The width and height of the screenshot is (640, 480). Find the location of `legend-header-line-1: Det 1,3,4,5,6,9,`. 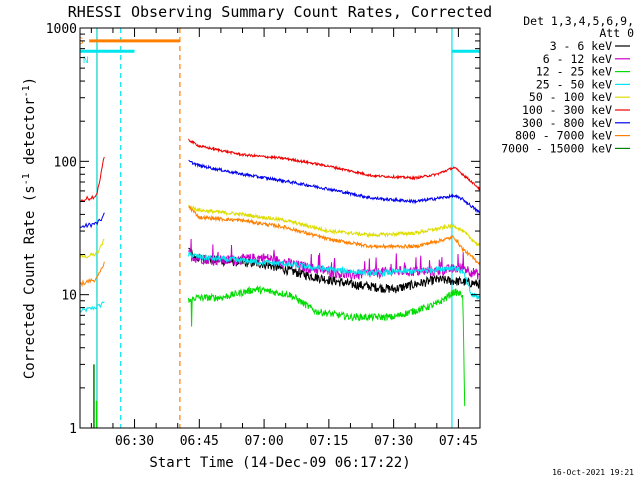

legend-header-line-1: Det 1,3,4,5,6,9, is located at coordinates (578, 21).